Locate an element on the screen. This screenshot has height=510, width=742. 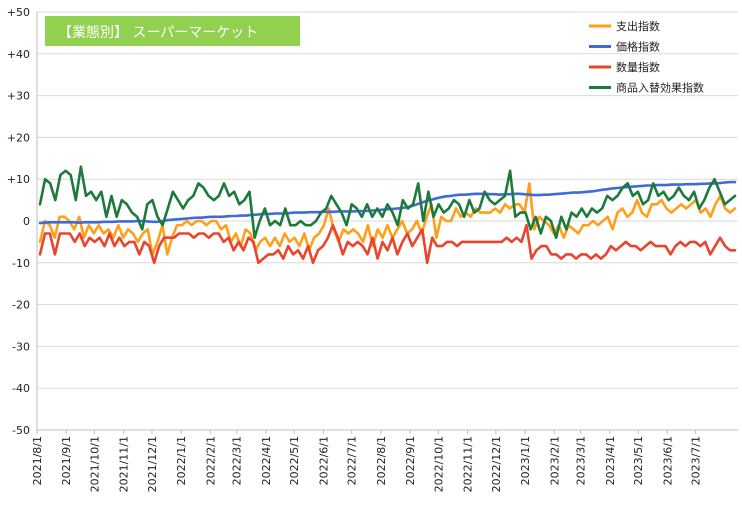
x-tick-label: 2021/10/1 is located at coordinates (94, 464).